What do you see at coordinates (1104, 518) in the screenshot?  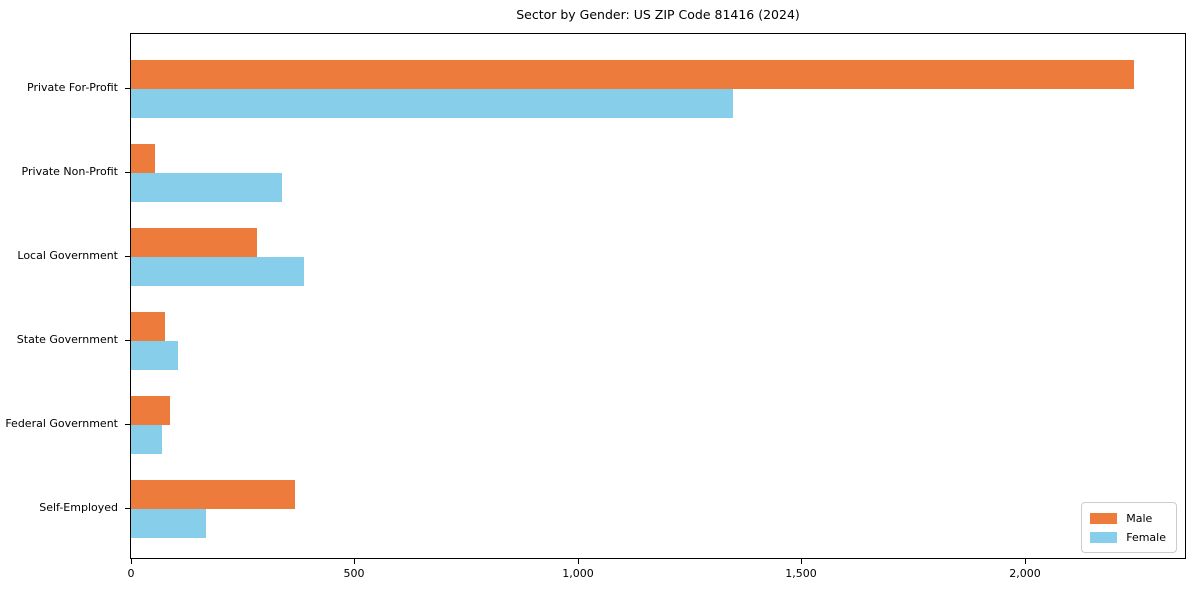 I see `legend-swatch-male` at bounding box center [1104, 518].